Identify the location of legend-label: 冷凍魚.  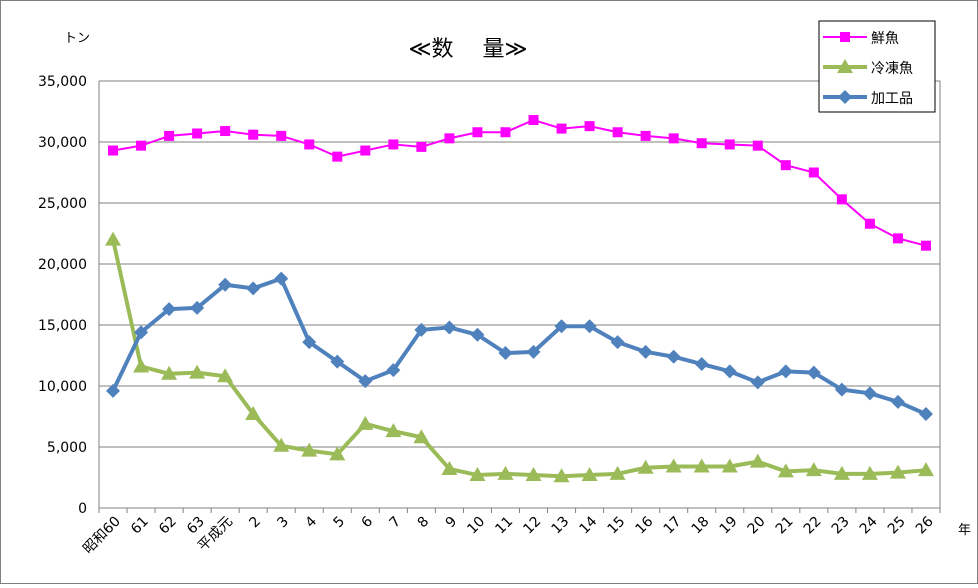
(892, 69).